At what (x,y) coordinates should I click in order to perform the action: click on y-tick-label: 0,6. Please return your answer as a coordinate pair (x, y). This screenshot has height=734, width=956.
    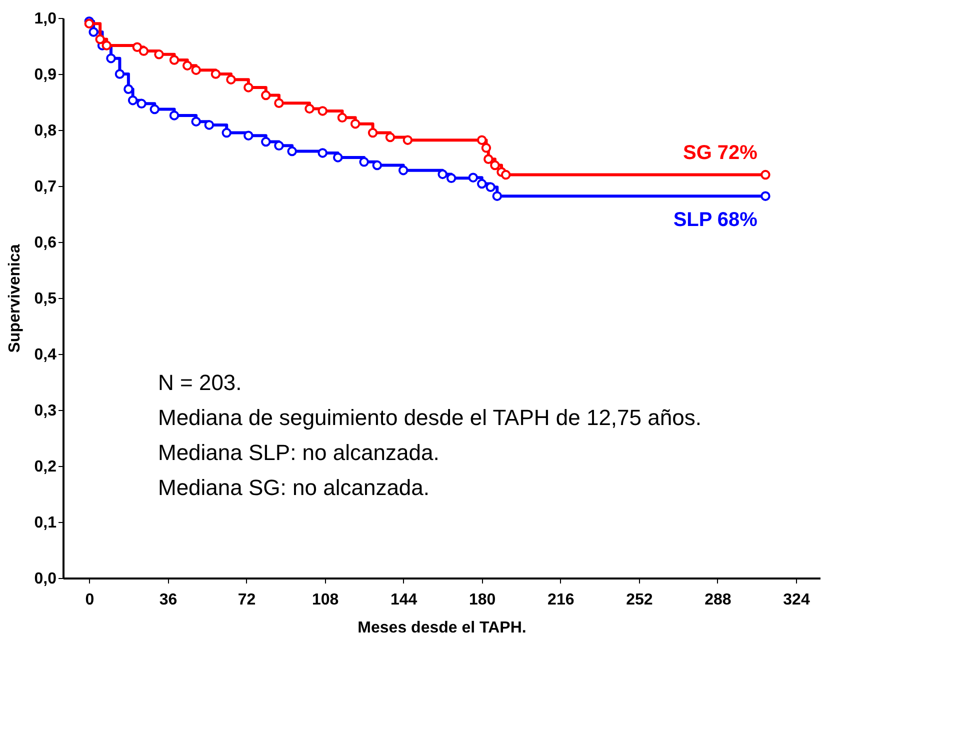
    Looking at the image, I should click on (45, 243).